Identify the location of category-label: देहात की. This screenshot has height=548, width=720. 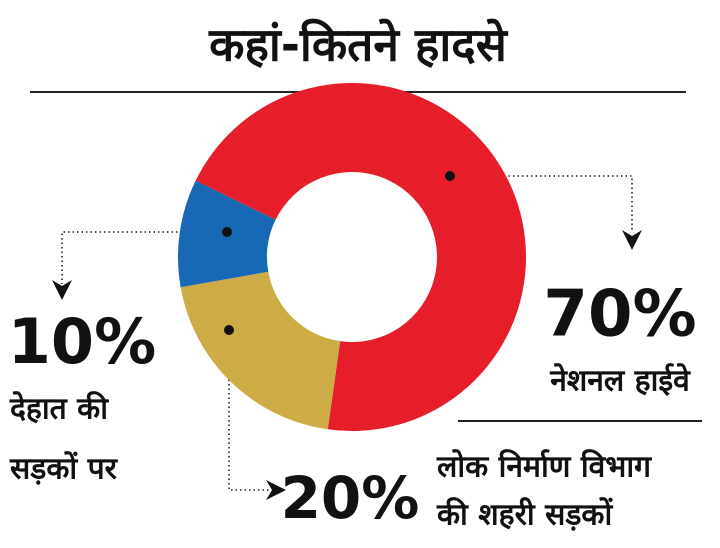
(59, 409).